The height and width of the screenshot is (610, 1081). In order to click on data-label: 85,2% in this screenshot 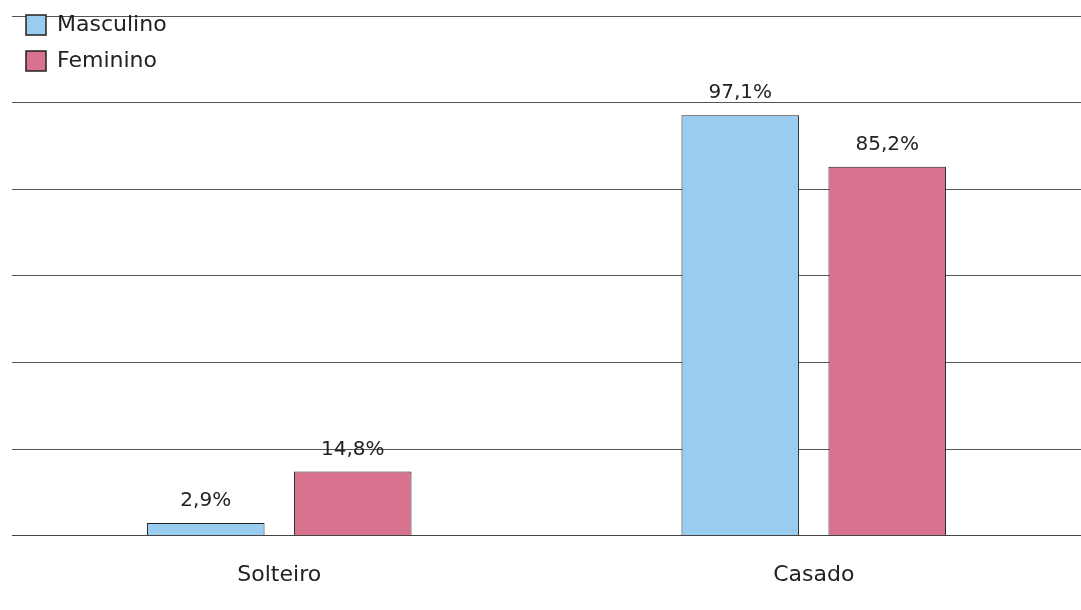, I will do `click(887, 142)`.